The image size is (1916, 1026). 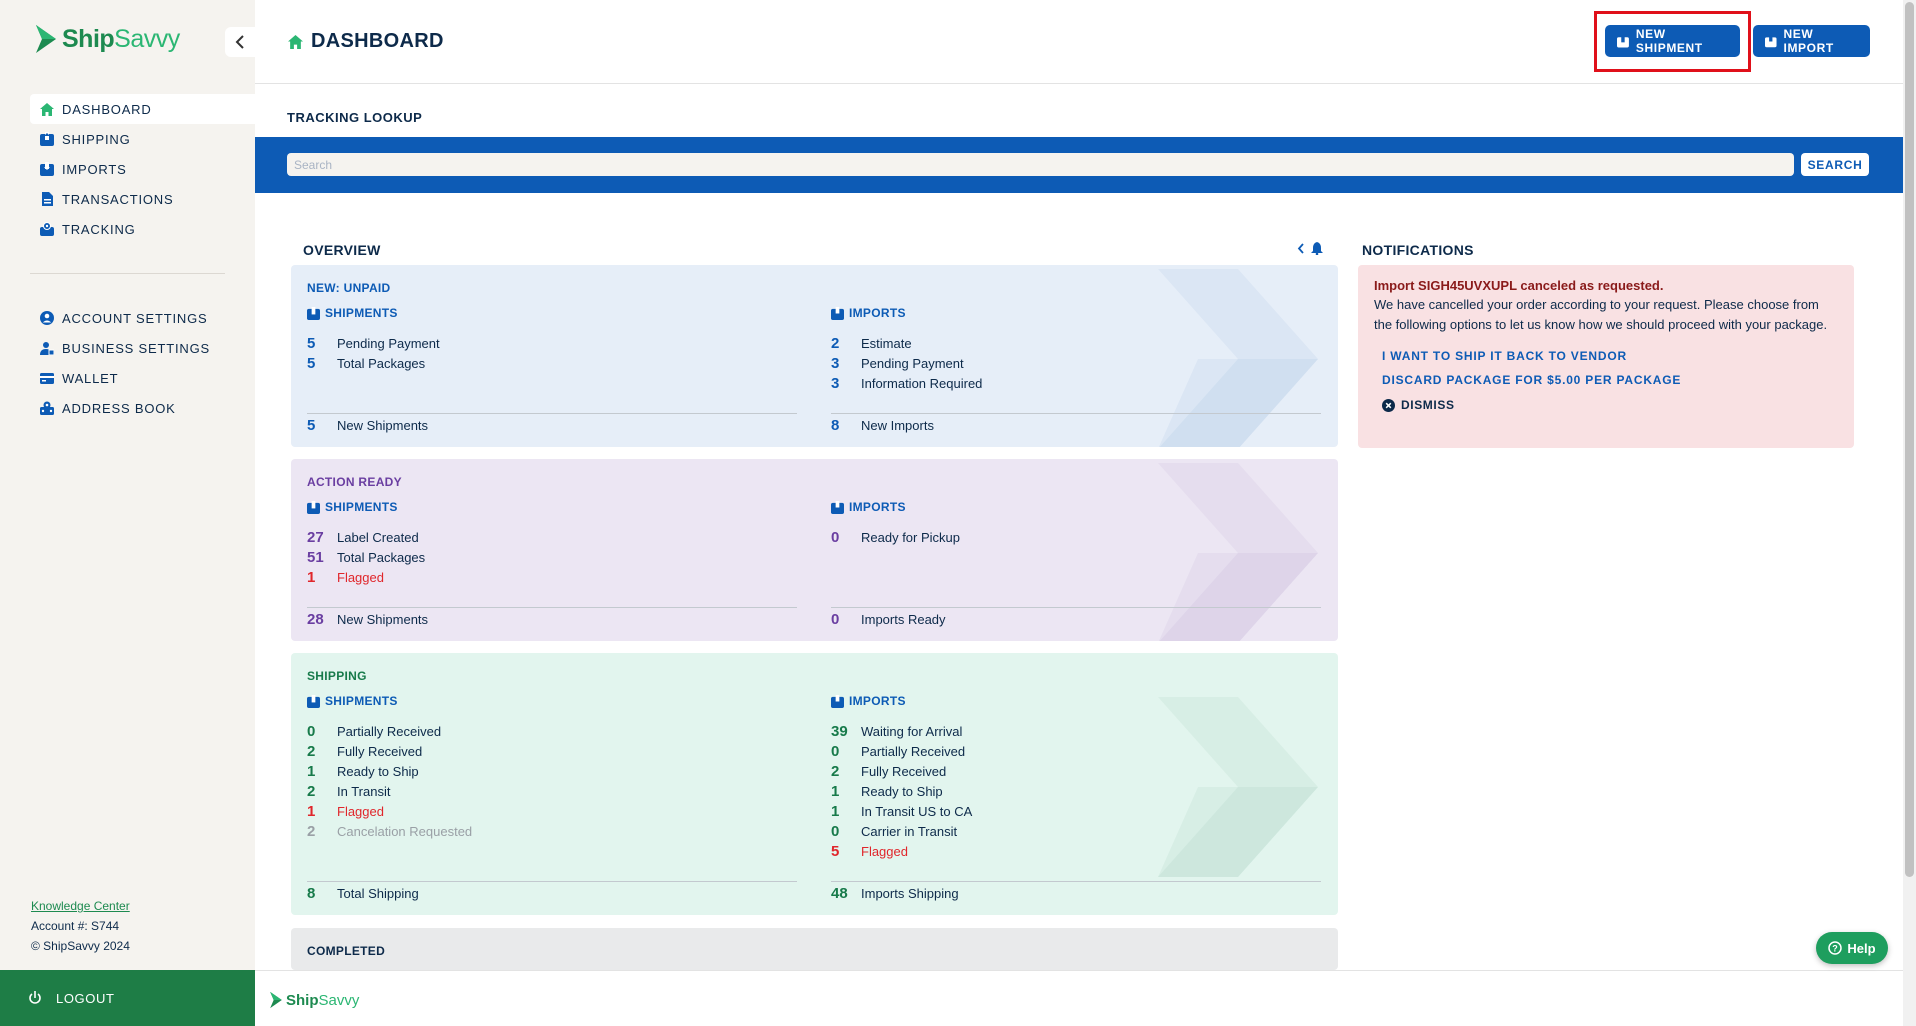 What do you see at coordinates (355, 117) in the screenshot?
I see `tracking-lookup-title: TRACKING LOOKUP` at bounding box center [355, 117].